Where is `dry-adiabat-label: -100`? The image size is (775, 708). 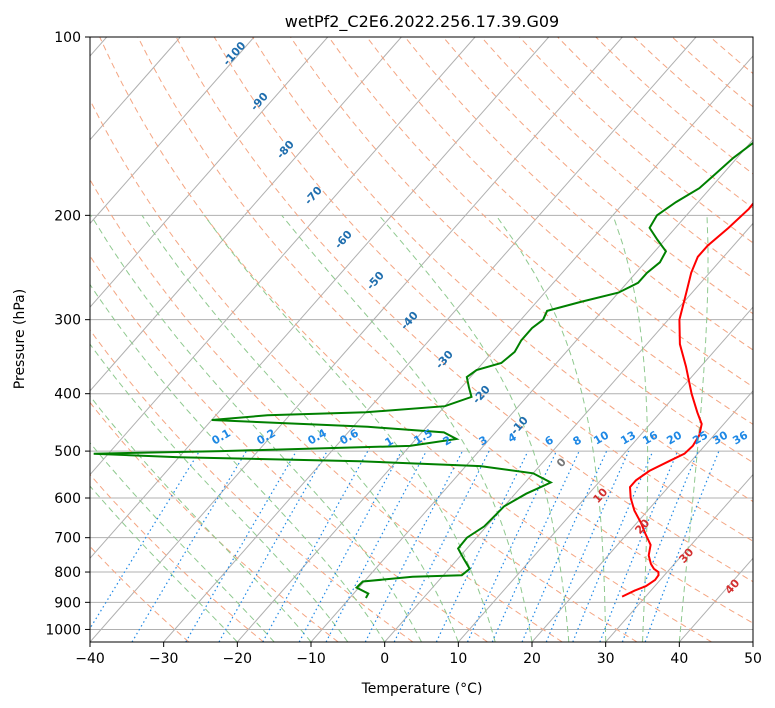 dry-adiabat-label: -100 is located at coordinates (234, 53).